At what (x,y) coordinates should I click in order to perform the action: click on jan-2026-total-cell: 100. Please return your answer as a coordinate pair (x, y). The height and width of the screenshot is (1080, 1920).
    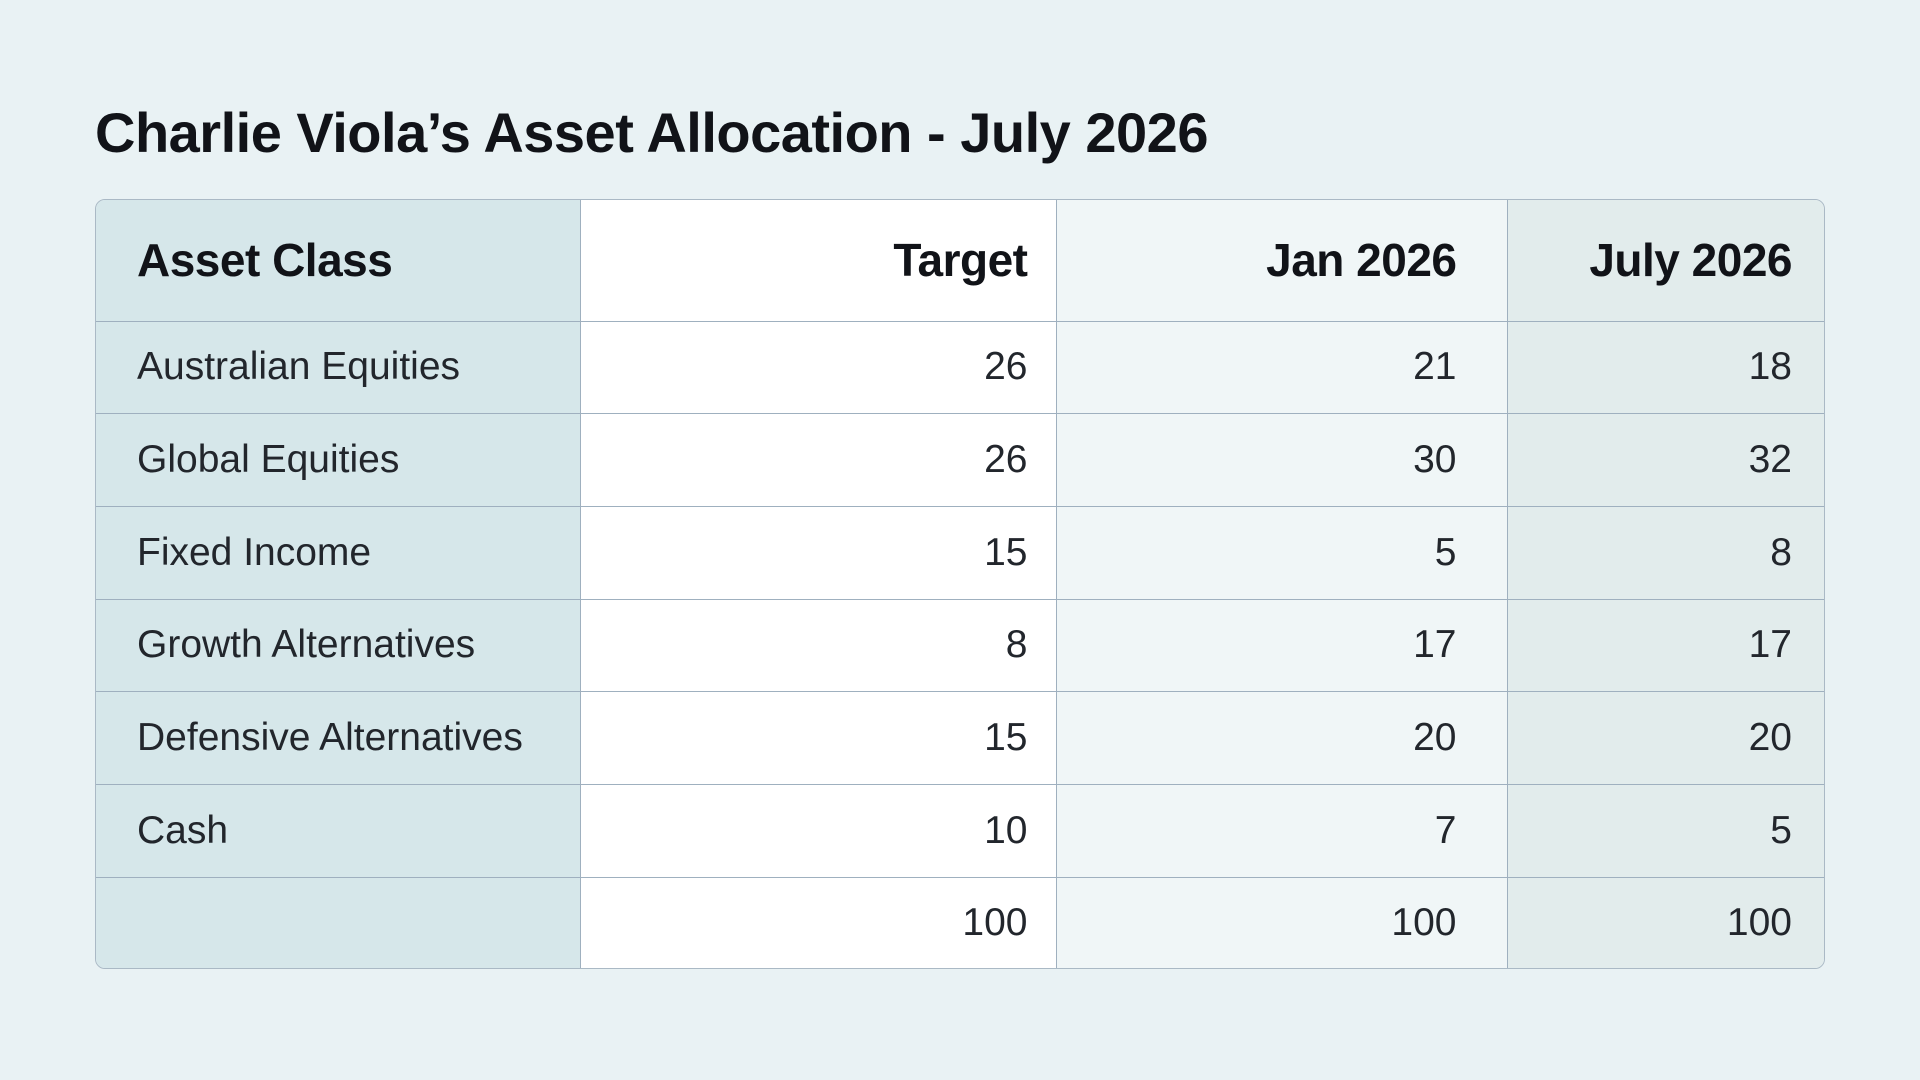
    Looking at the image, I should click on (1282, 922).